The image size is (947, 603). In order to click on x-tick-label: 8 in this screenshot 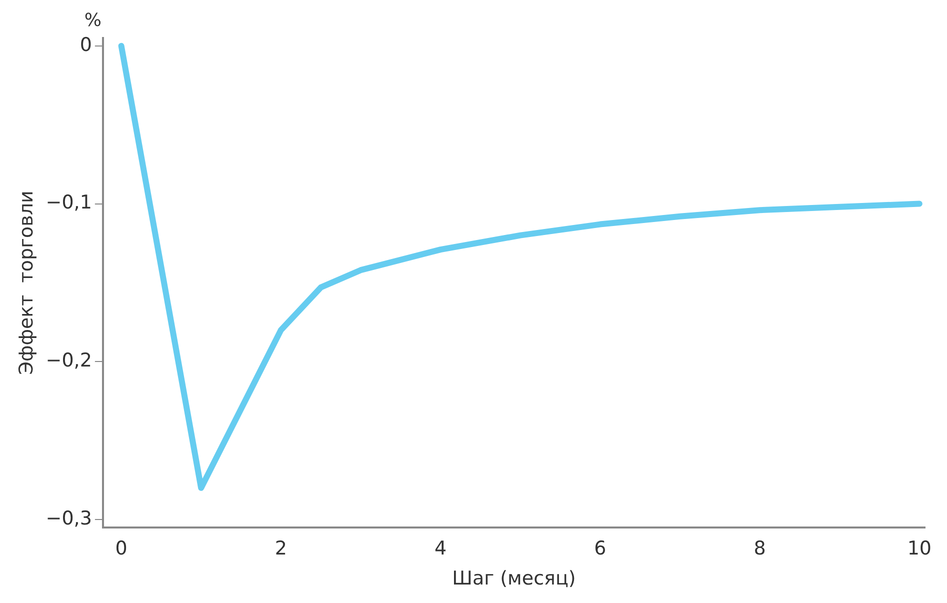, I will do `click(760, 549)`.